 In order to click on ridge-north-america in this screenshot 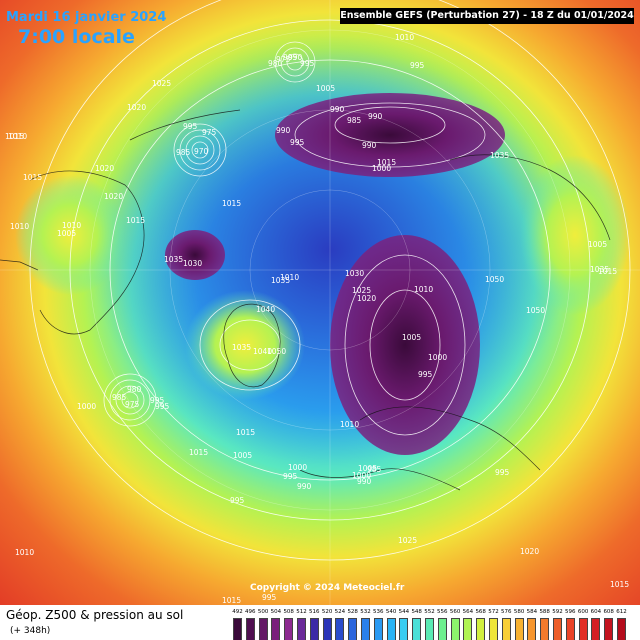, I will do `click(70, 235)`.